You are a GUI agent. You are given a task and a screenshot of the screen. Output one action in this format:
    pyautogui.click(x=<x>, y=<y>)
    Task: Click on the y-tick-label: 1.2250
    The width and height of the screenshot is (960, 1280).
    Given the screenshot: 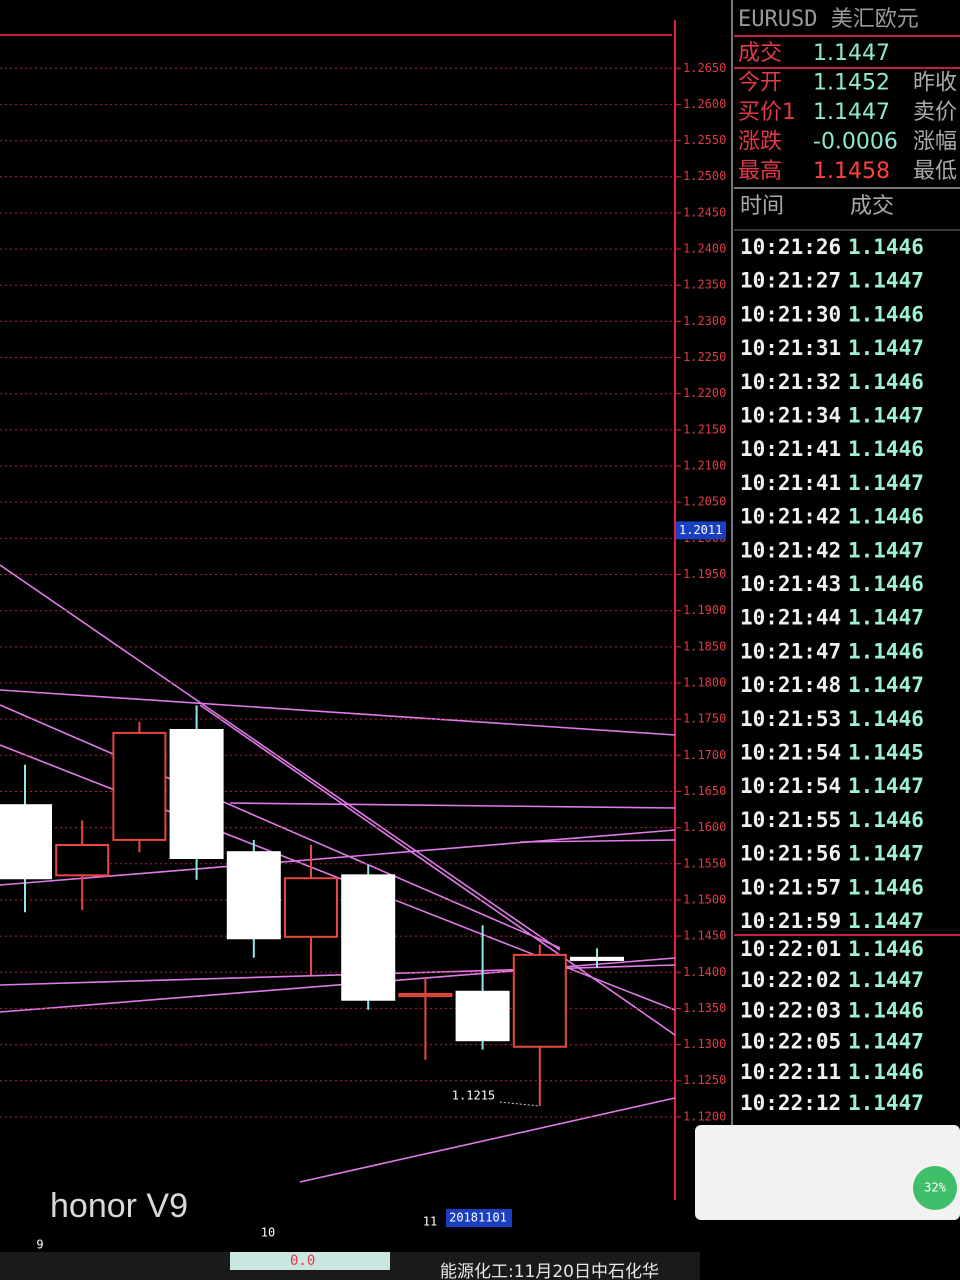 What is the action you would take?
    pyautogui.click(x=704, y=357)
    